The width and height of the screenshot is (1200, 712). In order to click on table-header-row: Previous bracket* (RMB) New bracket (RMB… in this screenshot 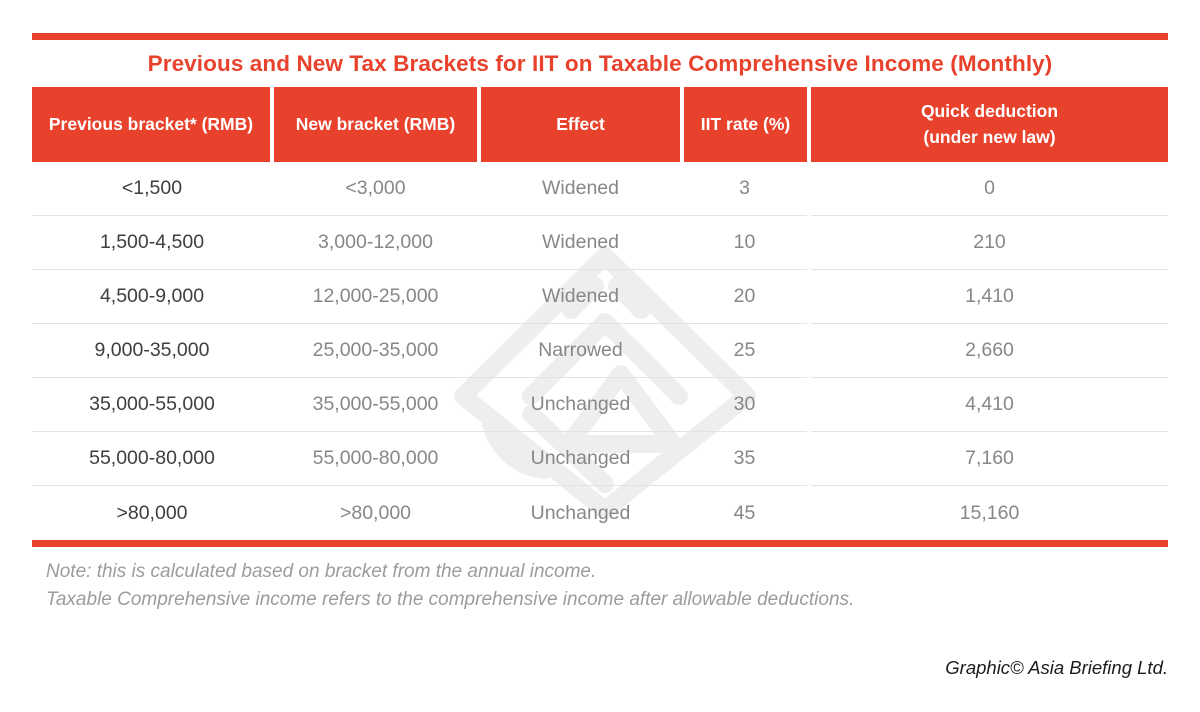, I will do `click(600, 124)`.